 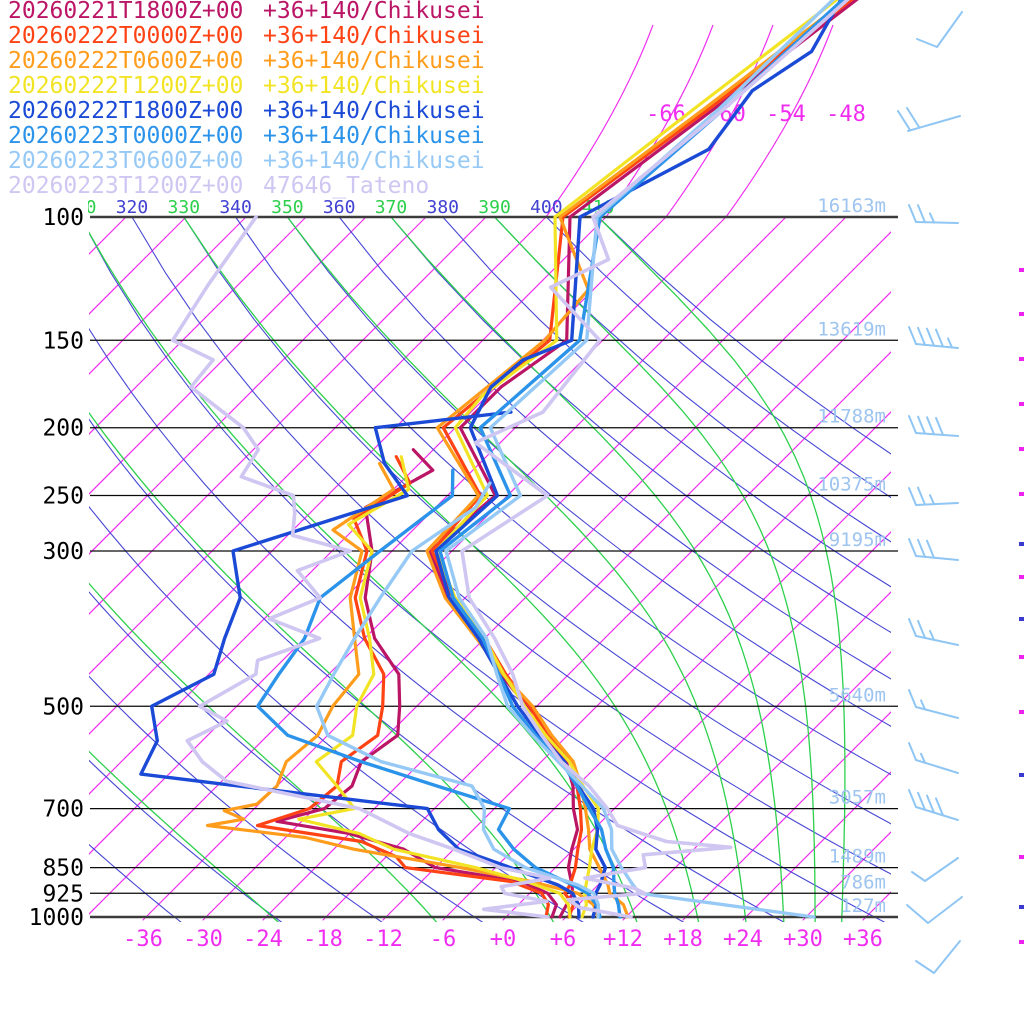 What do you see at coordinates (56, 918) in the screenshot?
I see `pressure-tick-label: 1000` at bounding box center [56, 918].